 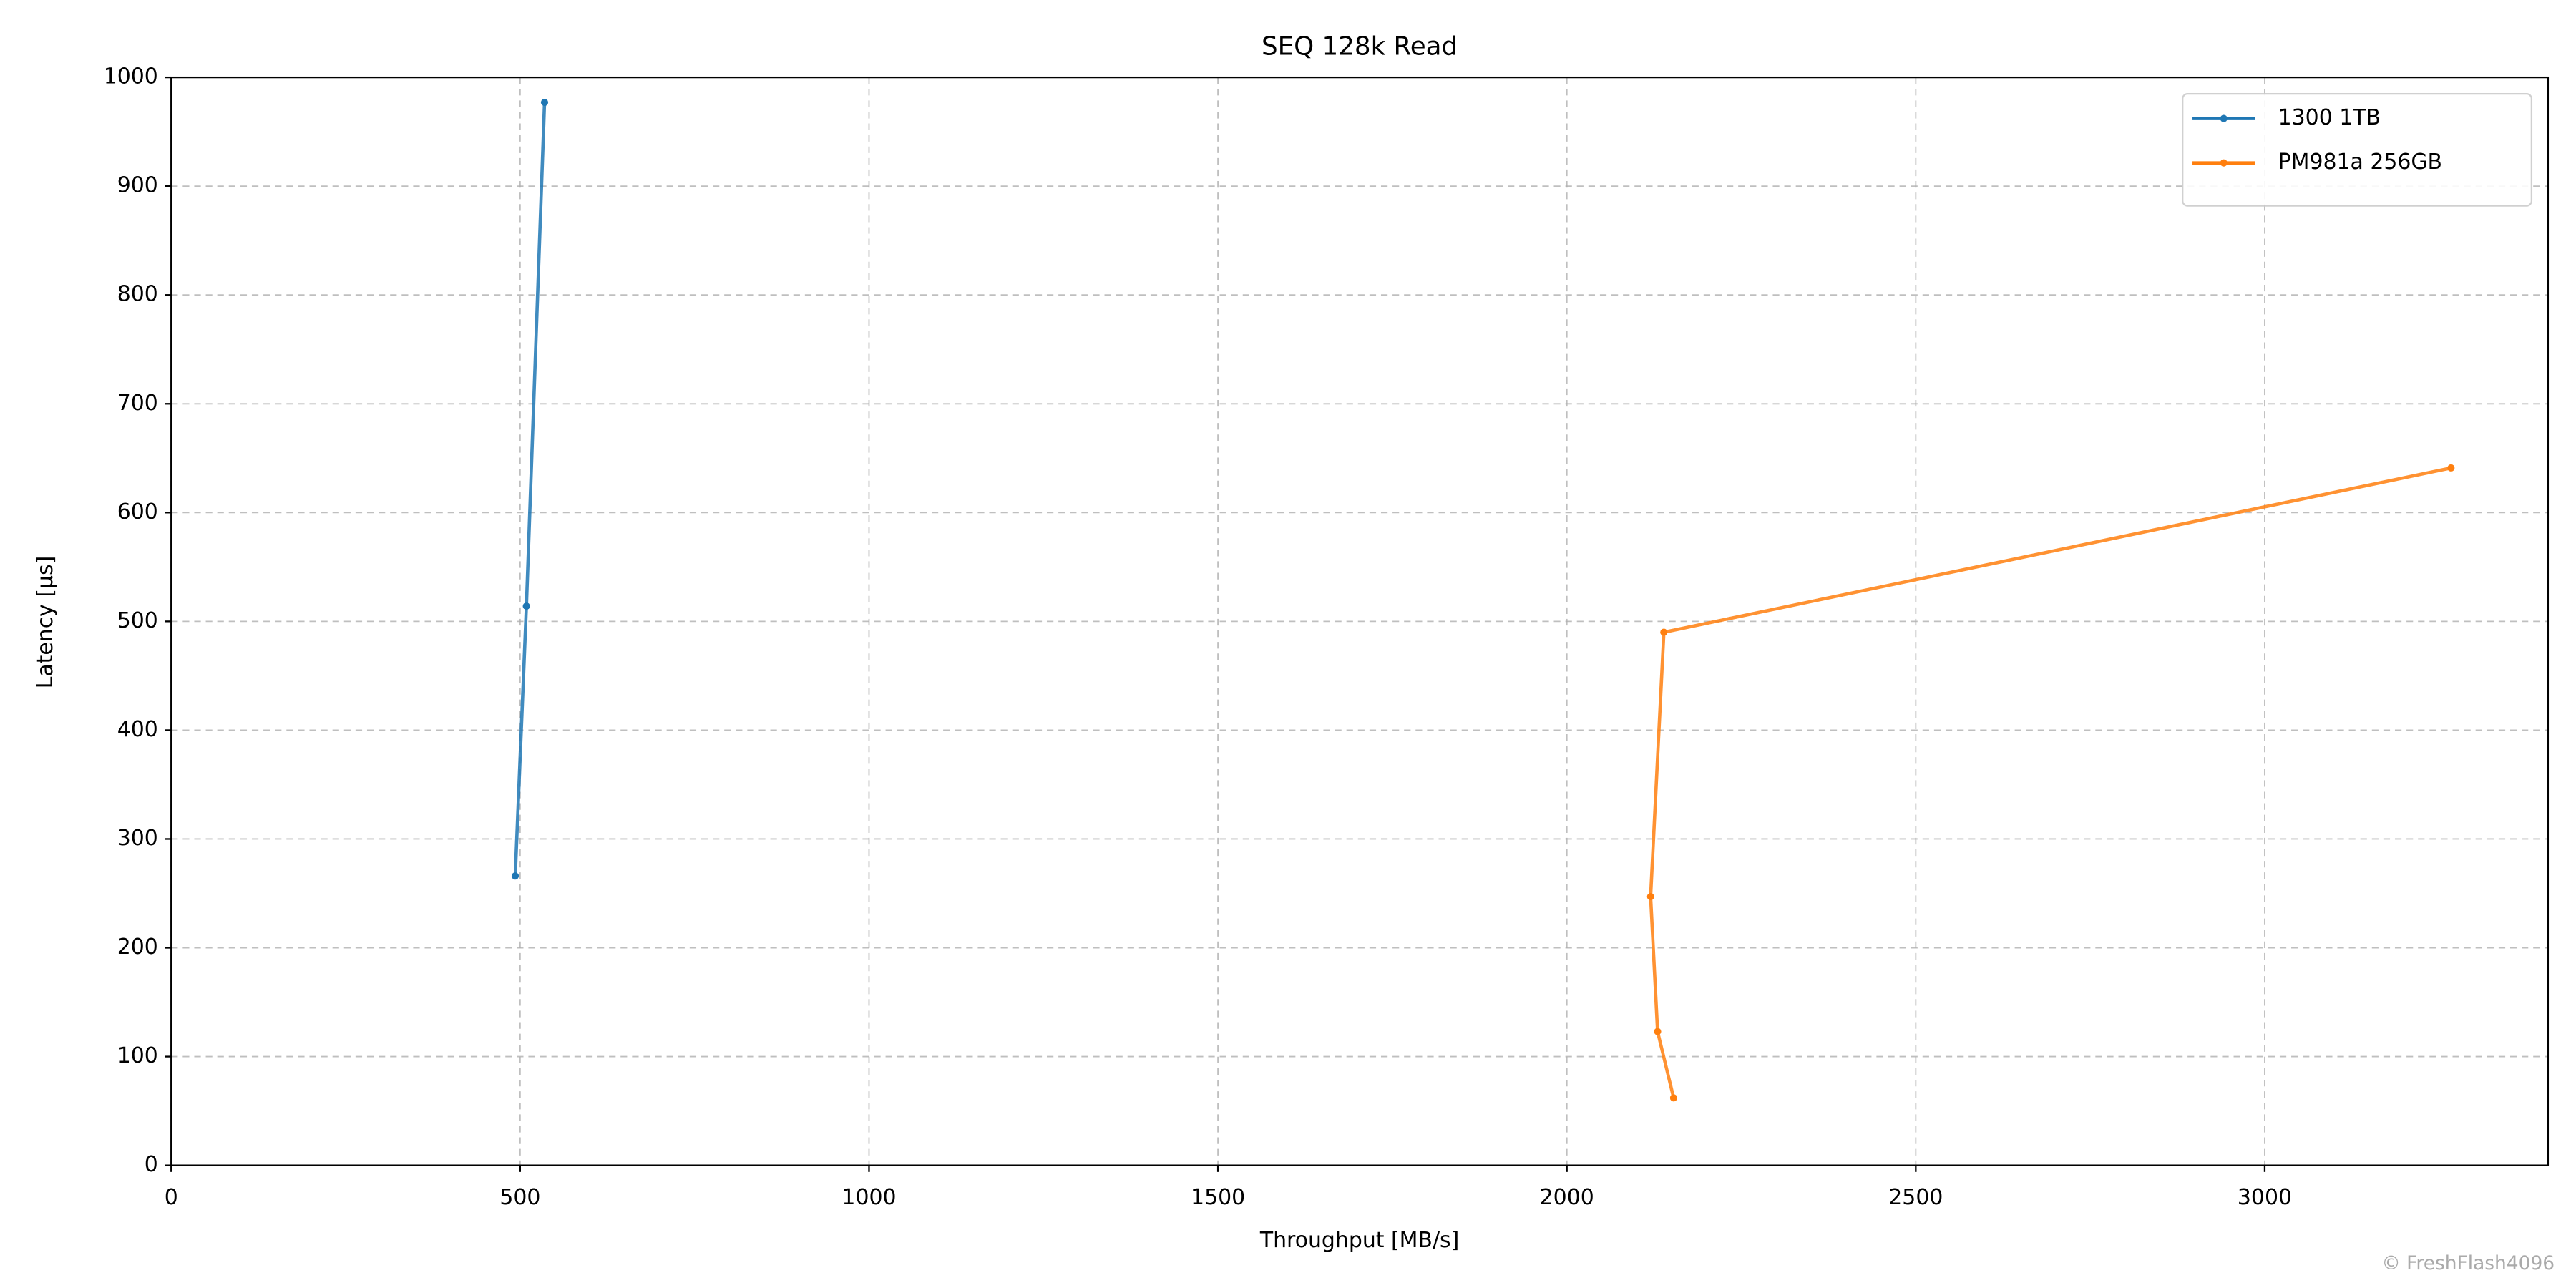 What do you see at coordinates (151, 1164) in the screenshot?
I see `y-tick-label: 0` at bounding box center [151, 1164].